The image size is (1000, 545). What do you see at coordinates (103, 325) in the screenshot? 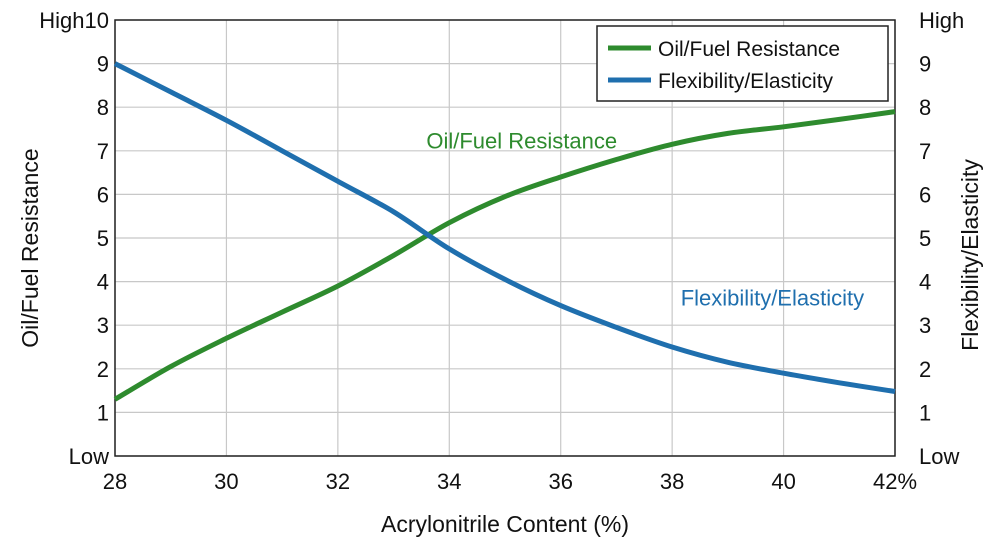
I see `y-tick-label-left: 3` at bounding box center [103, 325].